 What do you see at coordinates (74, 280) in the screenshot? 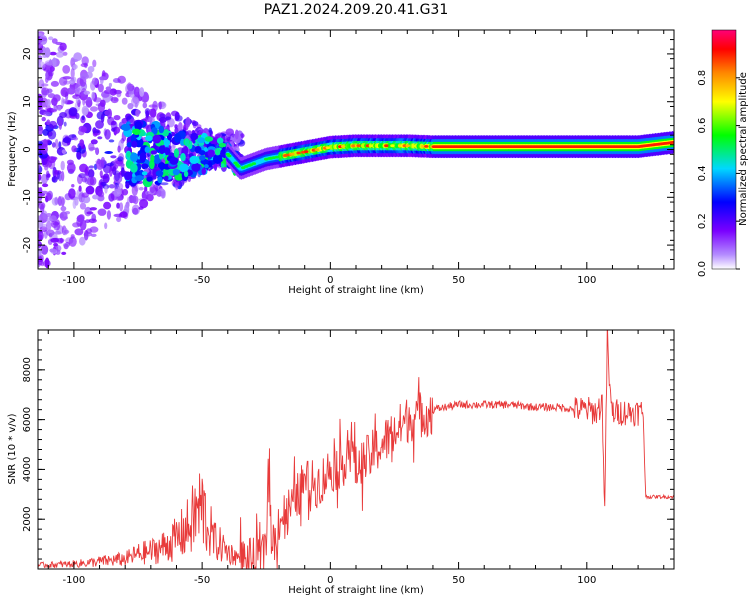
I see `x-tick-label: -100` at bounding box center [74, 280].